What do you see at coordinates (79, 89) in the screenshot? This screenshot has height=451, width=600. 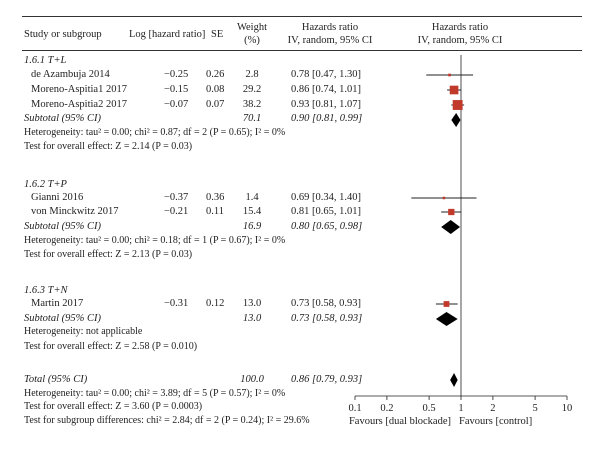 I see `study-name: Moreno-Aspitia1 2017` at bounding box center [79, 89].